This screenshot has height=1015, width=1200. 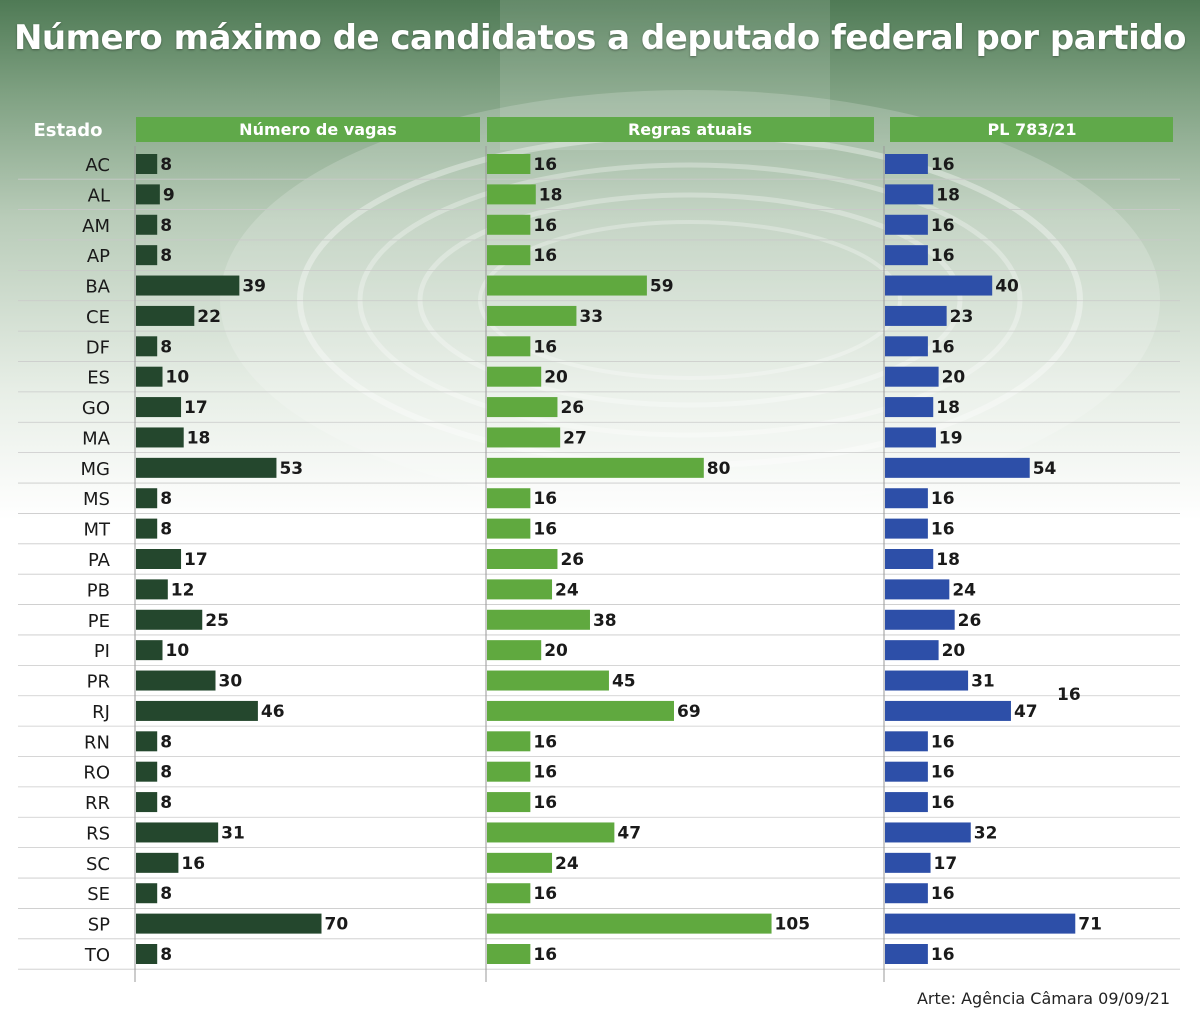 What do you see at coordinates (520, 589) in the screenshot?
I see `bar-s1-pb` at bounding box center [520, 589].